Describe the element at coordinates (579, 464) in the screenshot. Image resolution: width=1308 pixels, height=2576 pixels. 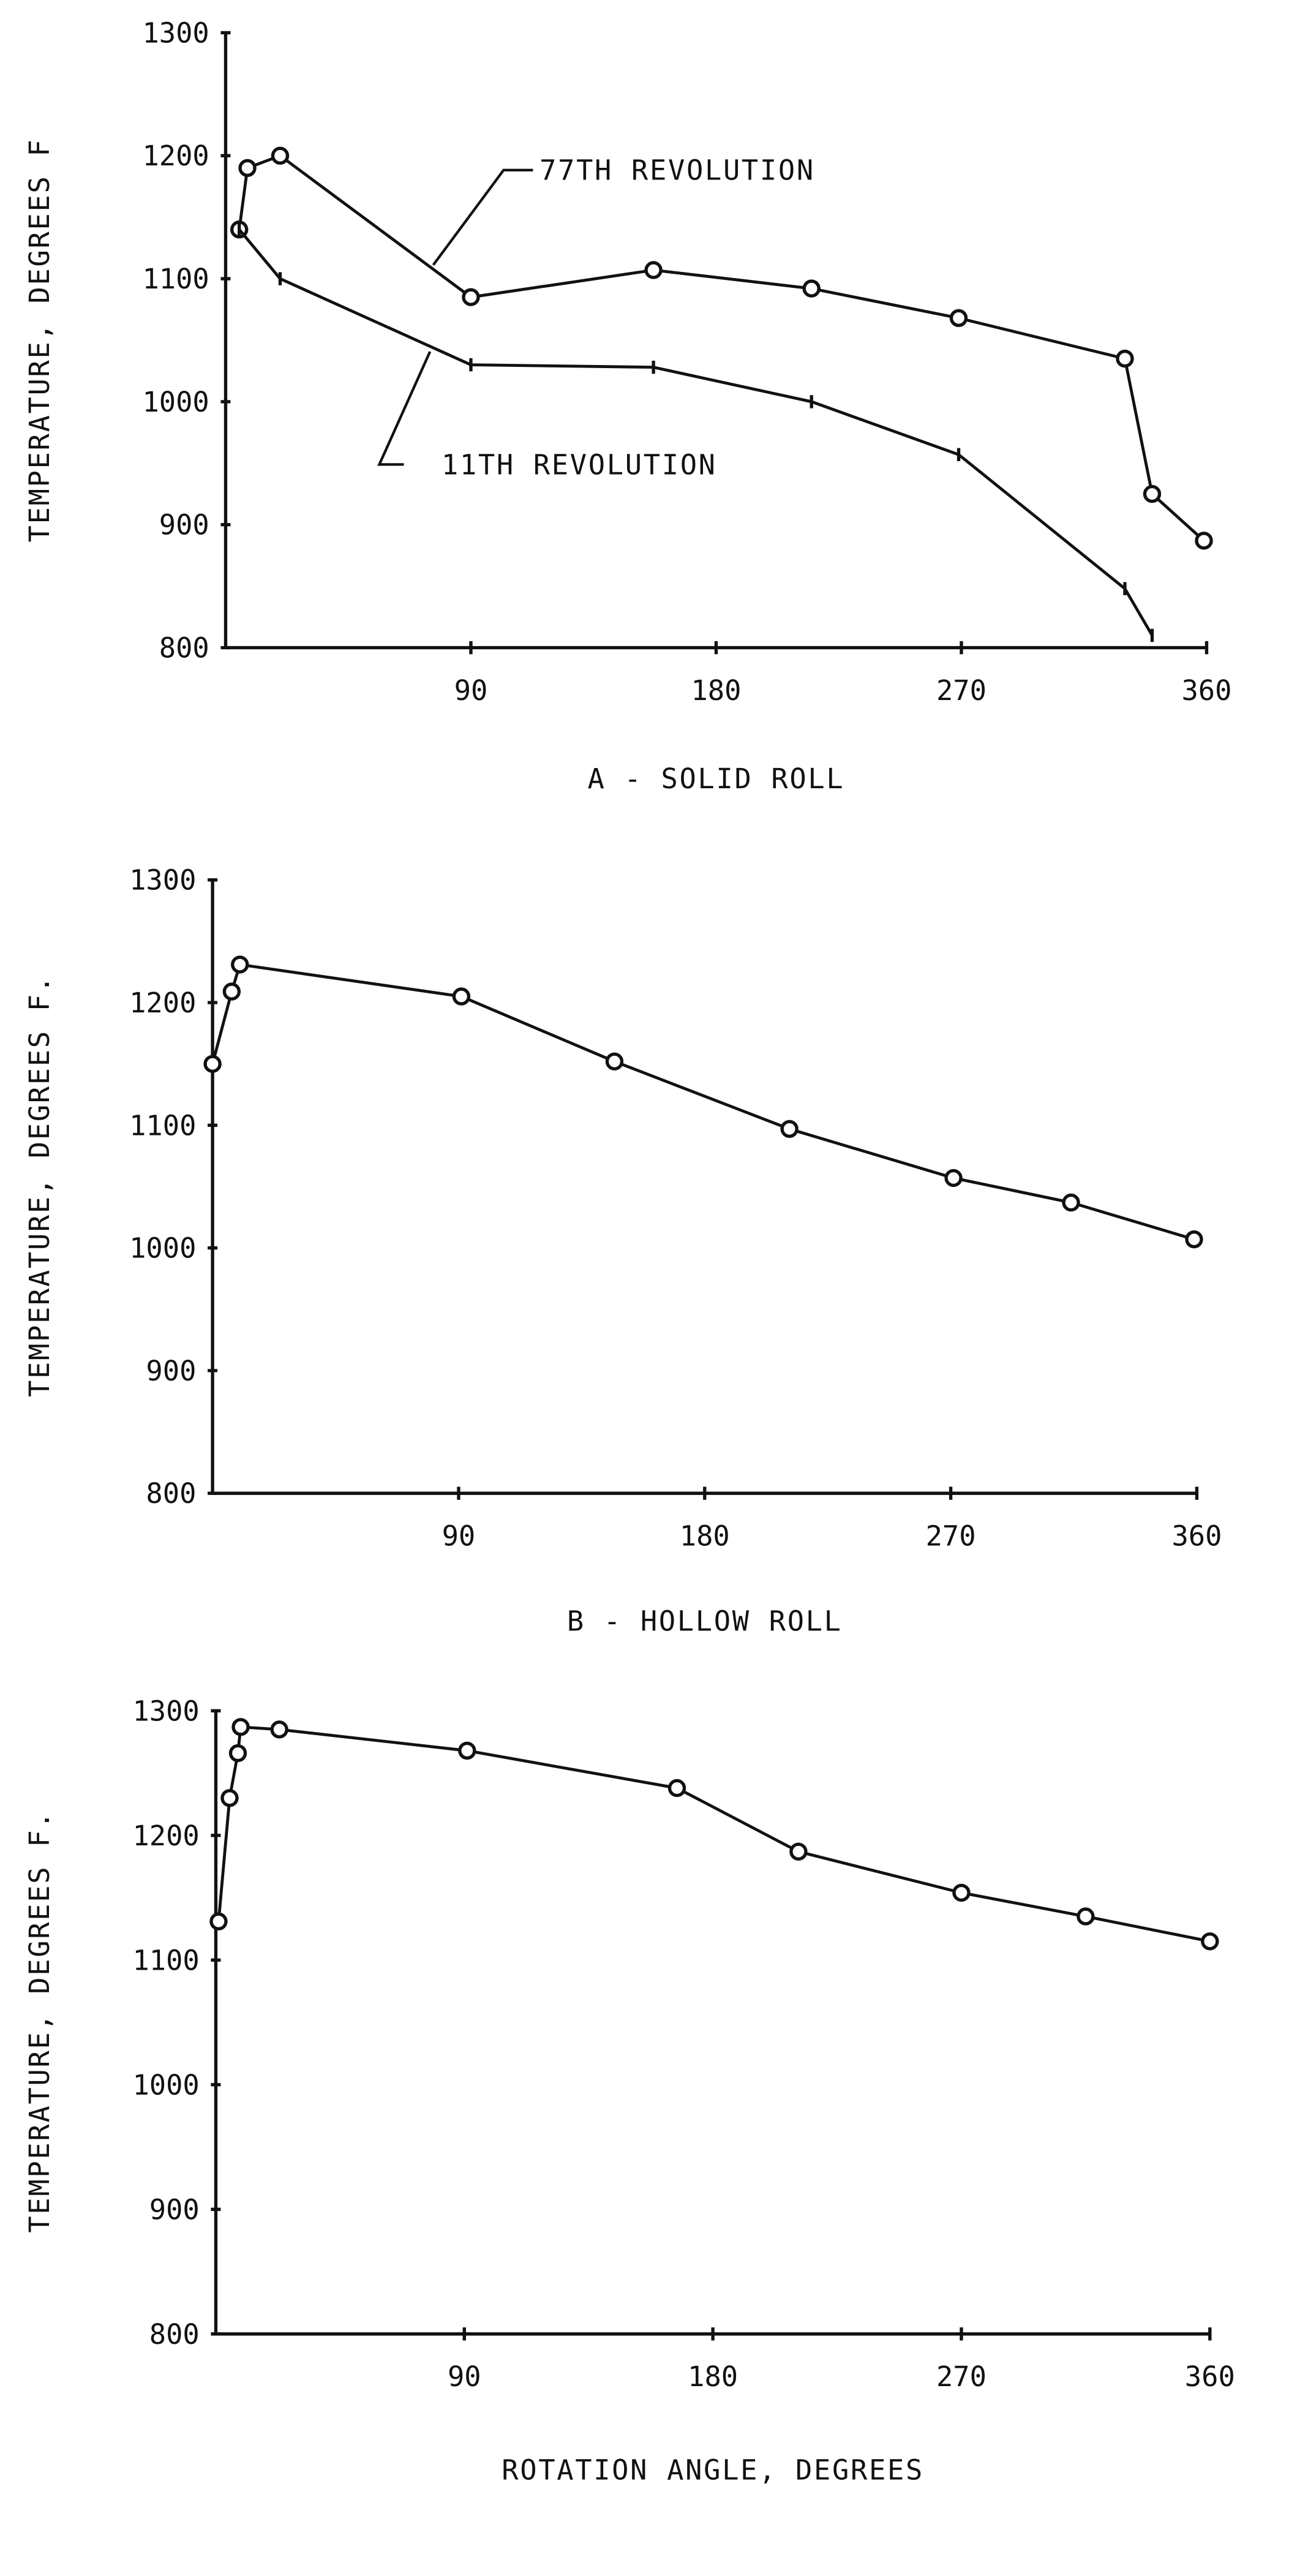
I see `series-annotation: 11TH REVOLUTION` at that location.